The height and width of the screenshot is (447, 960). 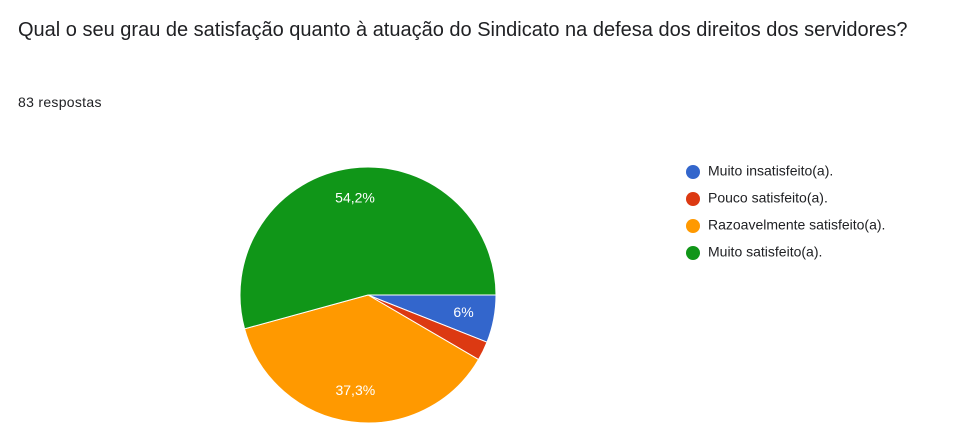 I want to click on legend-label: Razoavelmente satisfeito(a)., so click(x=796, y=225).